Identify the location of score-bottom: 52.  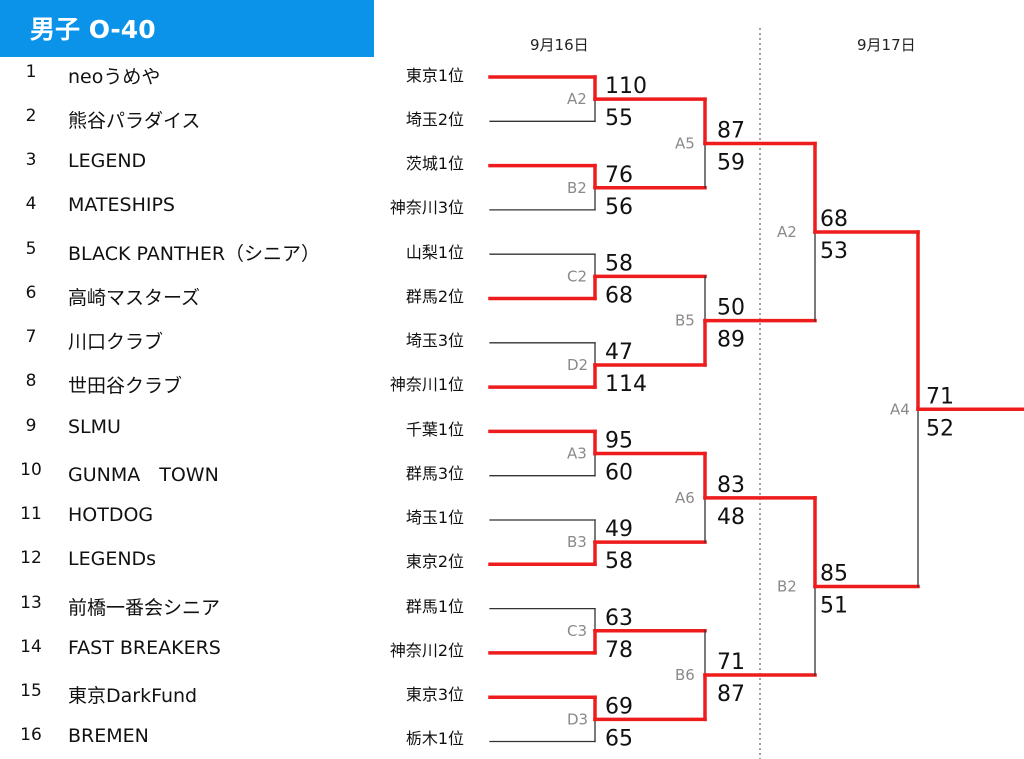
(940, 428).